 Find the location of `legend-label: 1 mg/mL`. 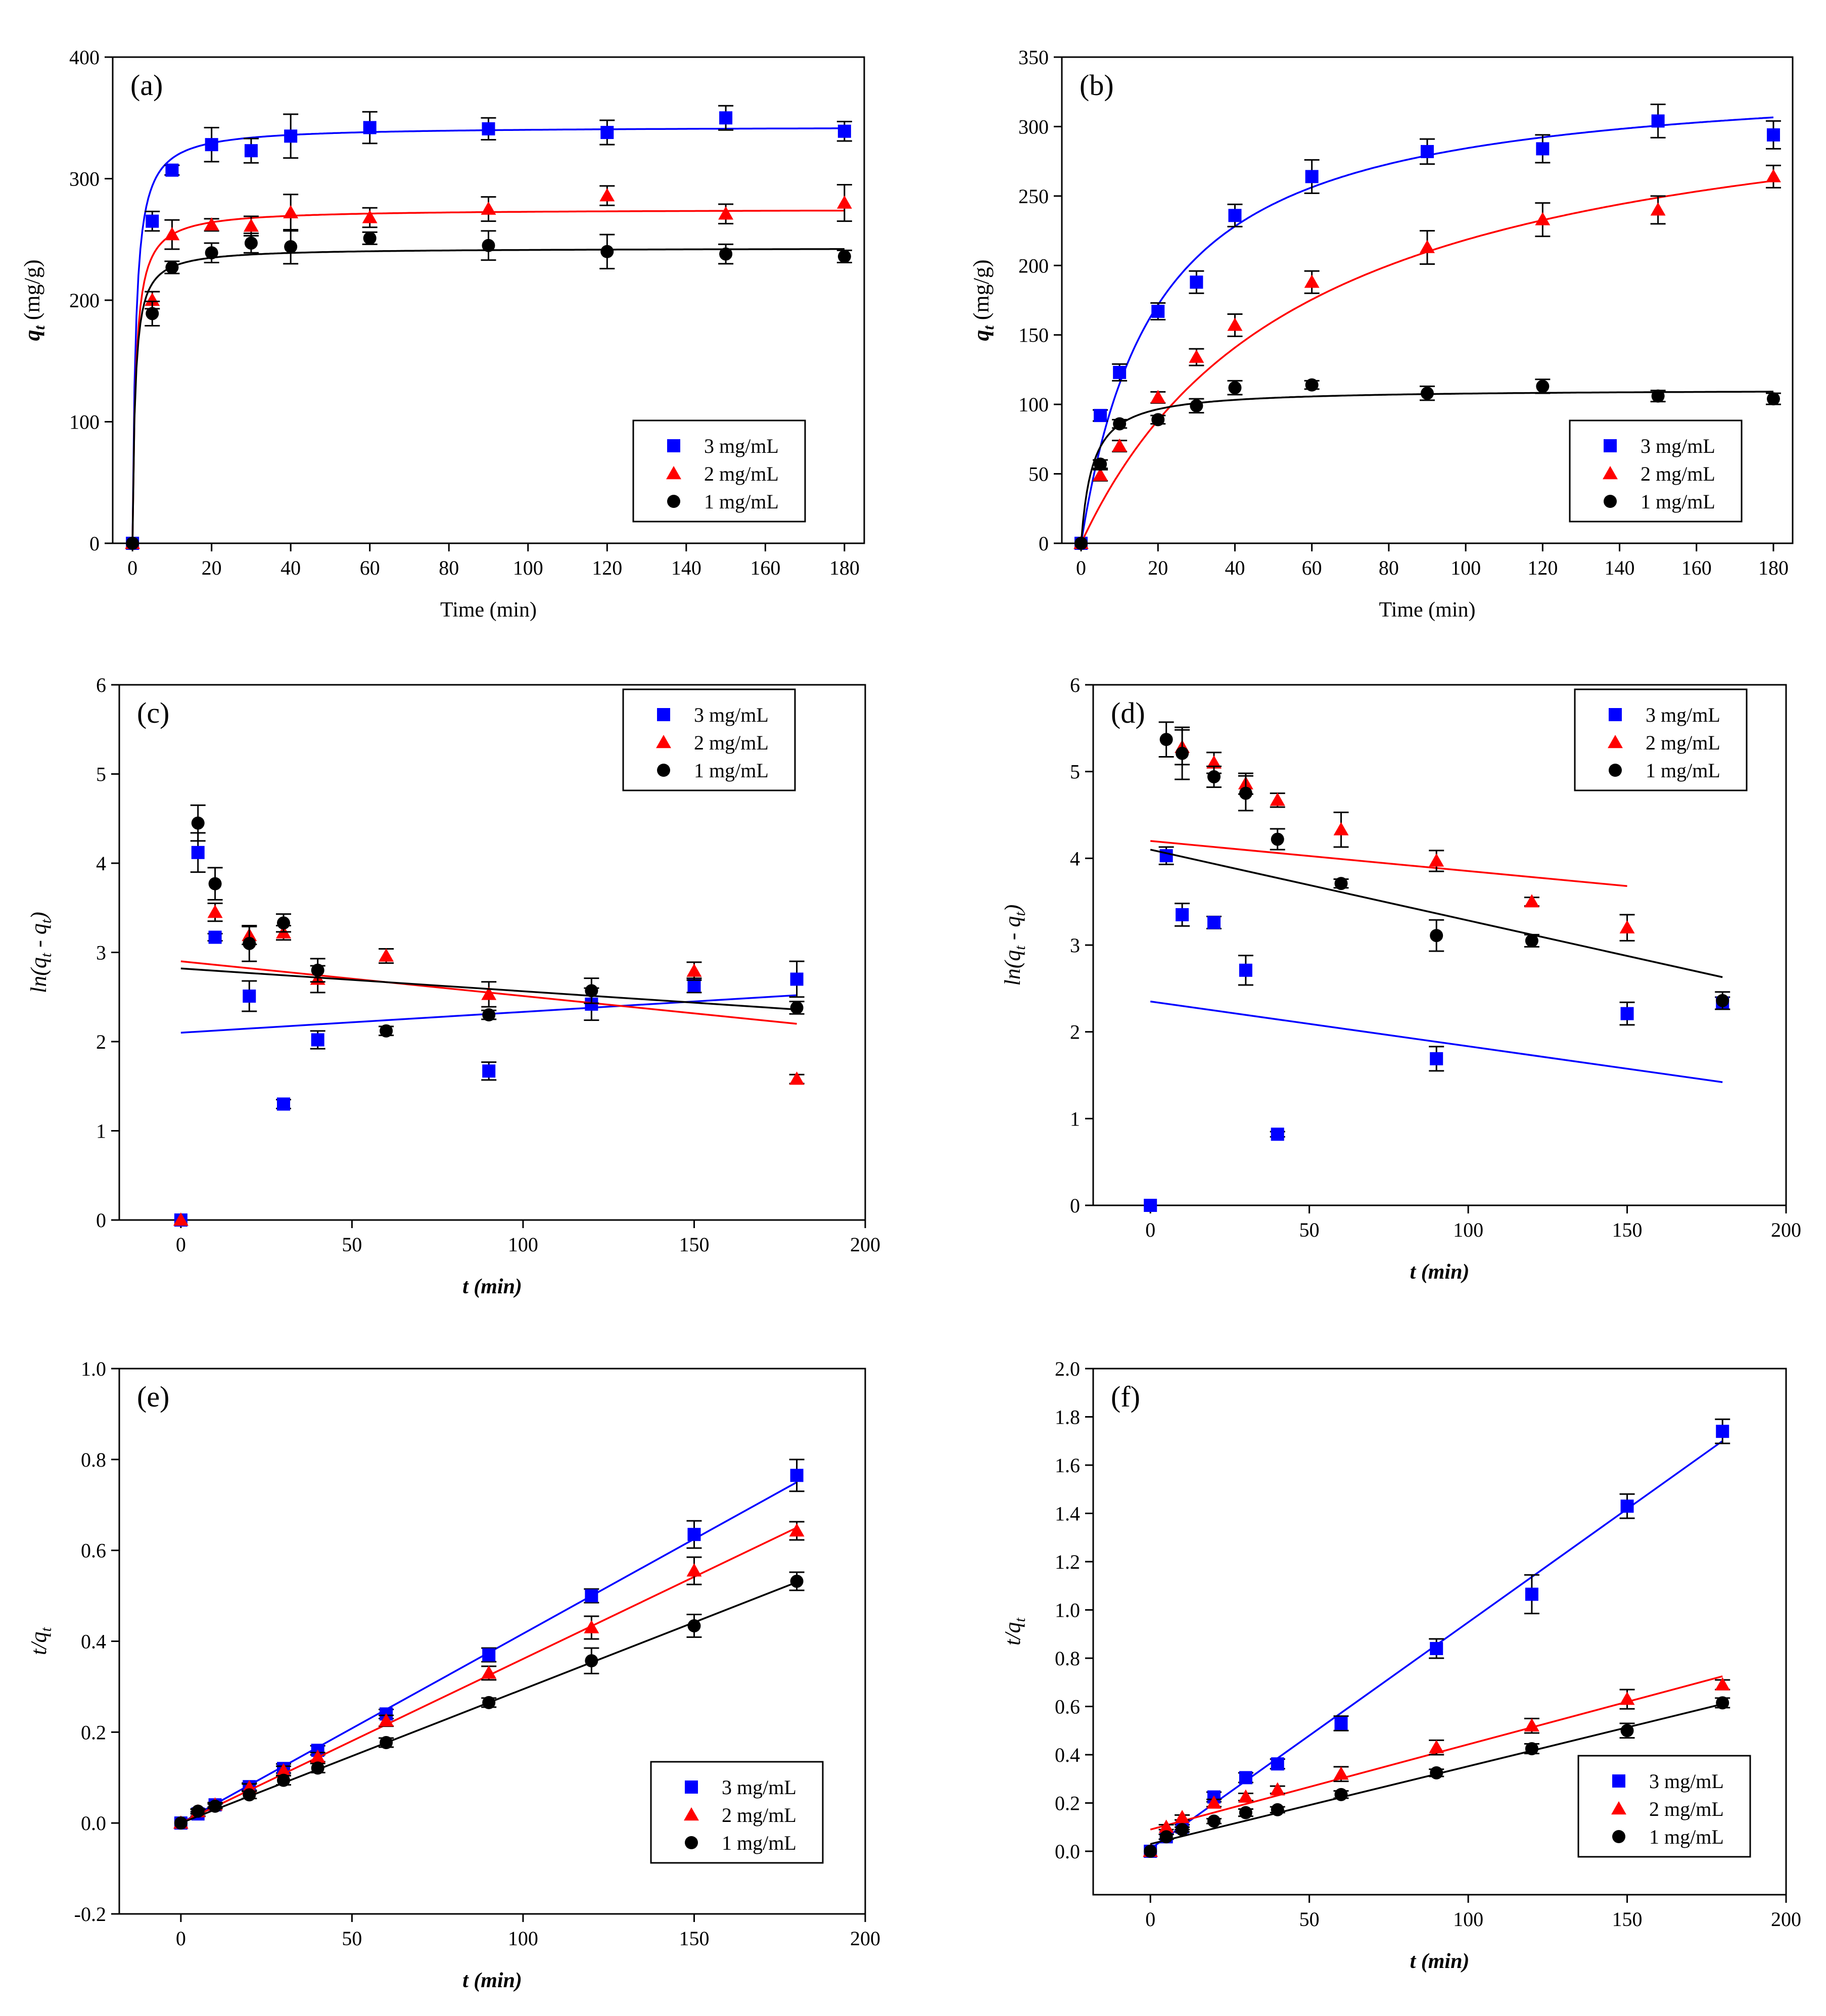

legend-label: 1 mg/mL is located at coordinates (1683, 770).